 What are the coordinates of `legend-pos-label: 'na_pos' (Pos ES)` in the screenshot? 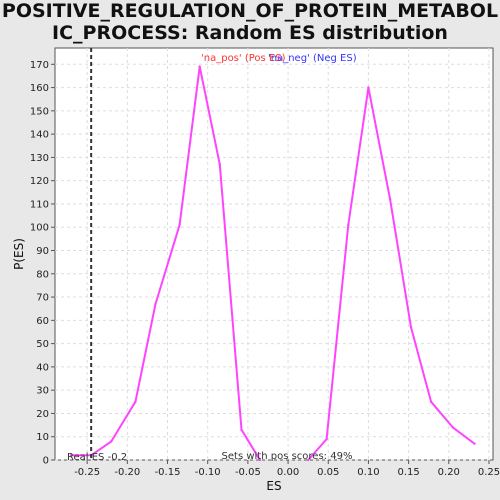 It's located at (243, 58).